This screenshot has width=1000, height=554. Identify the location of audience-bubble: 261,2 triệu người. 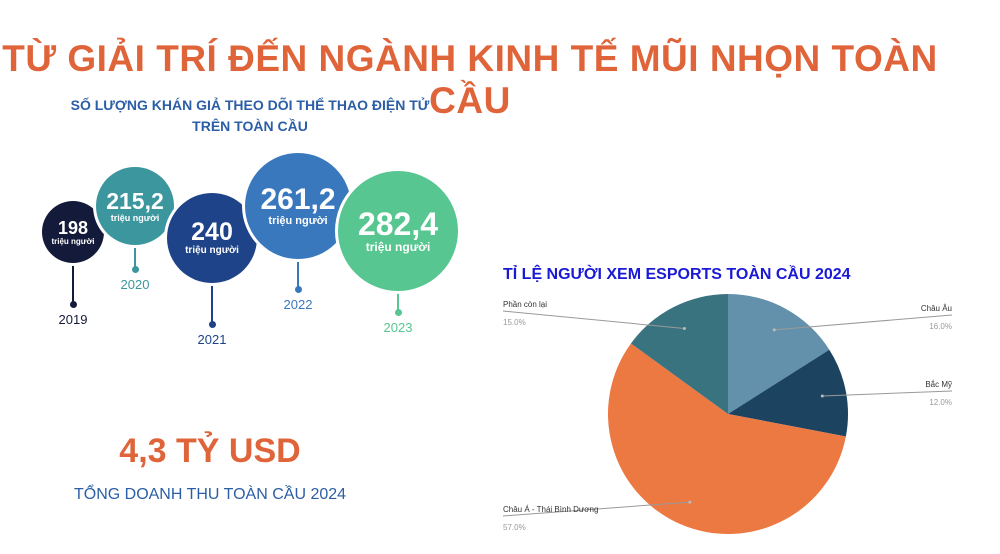
(298, 206).